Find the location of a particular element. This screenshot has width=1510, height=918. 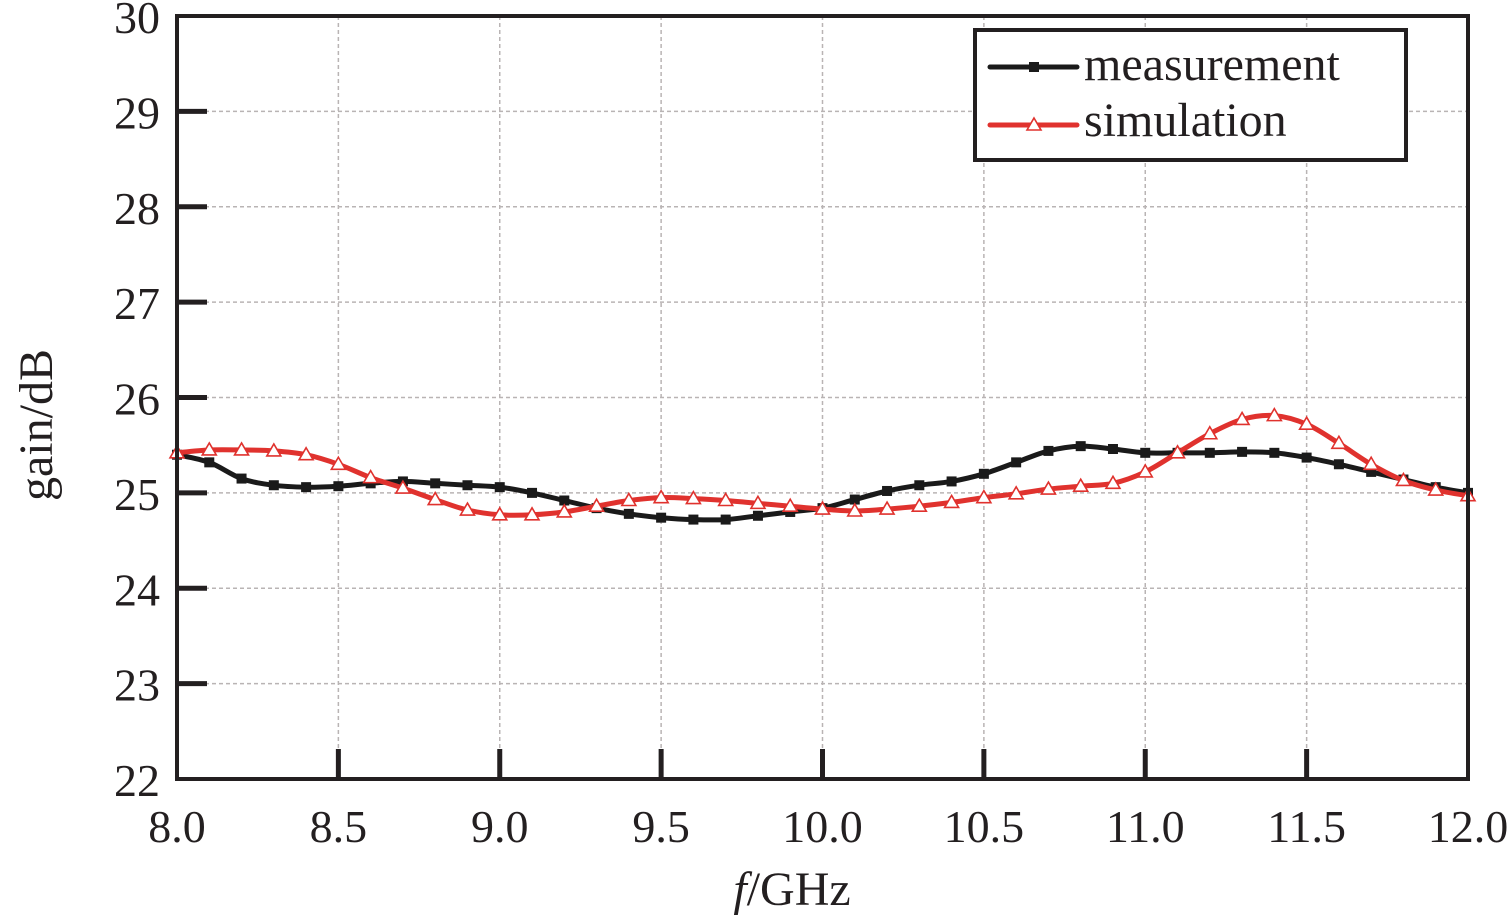

x-tick-label: 10.5 is located at coordinates (984, 826).